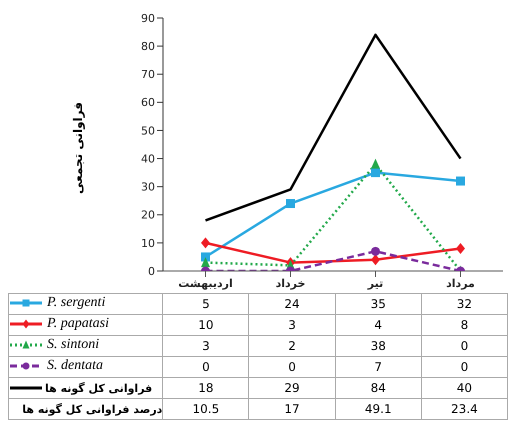 The image size is (513, 425). What do you see at coordinates (205, 388) in the screenshot?
I see `data-label: 18` at bounding box center [205, 388].